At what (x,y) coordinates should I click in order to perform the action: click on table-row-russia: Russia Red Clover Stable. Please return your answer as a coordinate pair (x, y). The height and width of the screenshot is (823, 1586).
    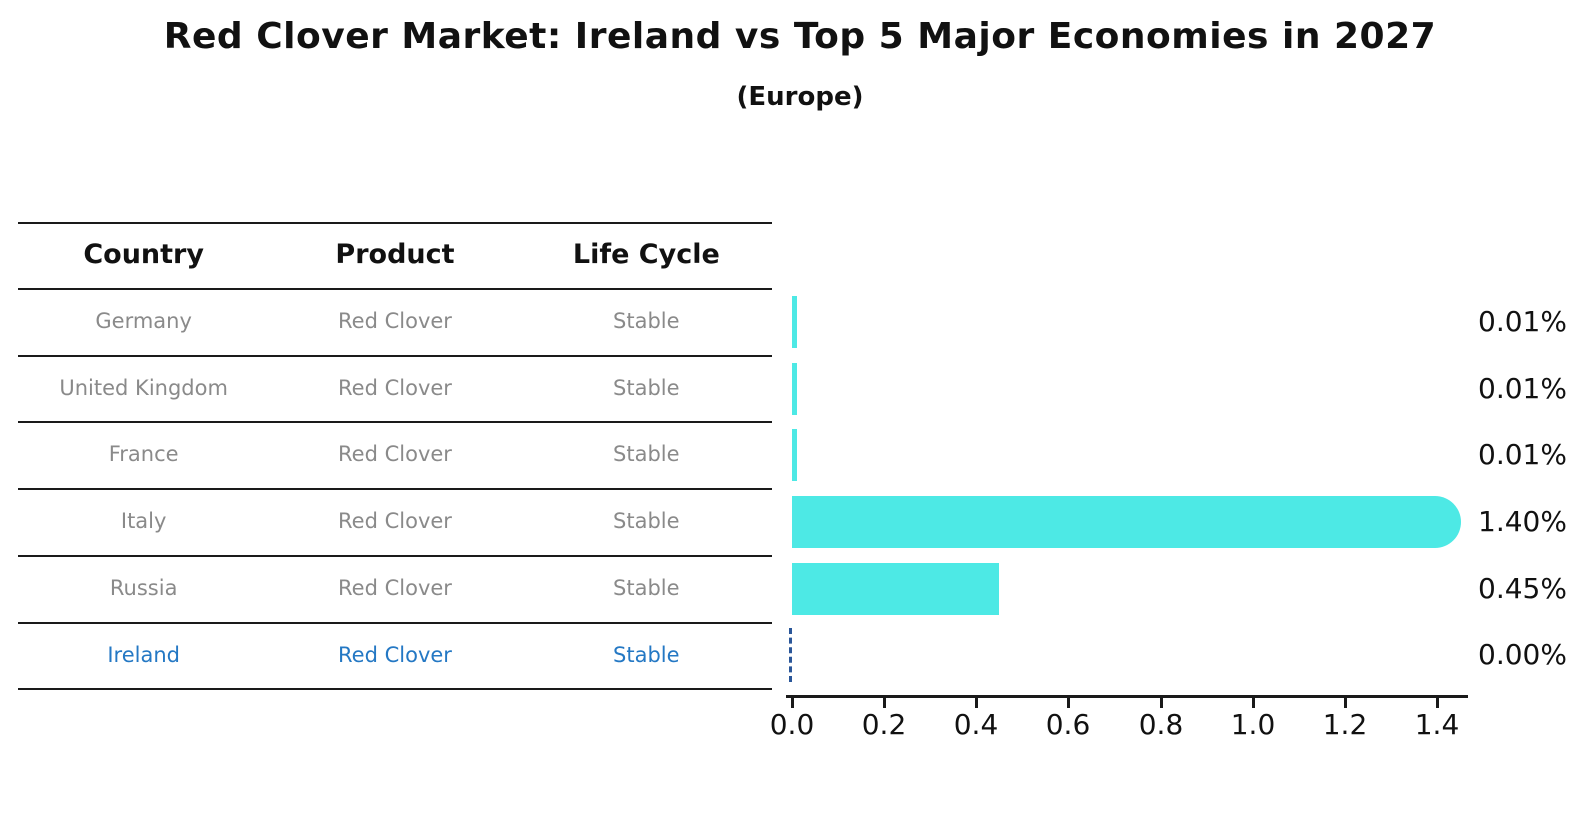
    Looking at the image, I should click on (395, 588).